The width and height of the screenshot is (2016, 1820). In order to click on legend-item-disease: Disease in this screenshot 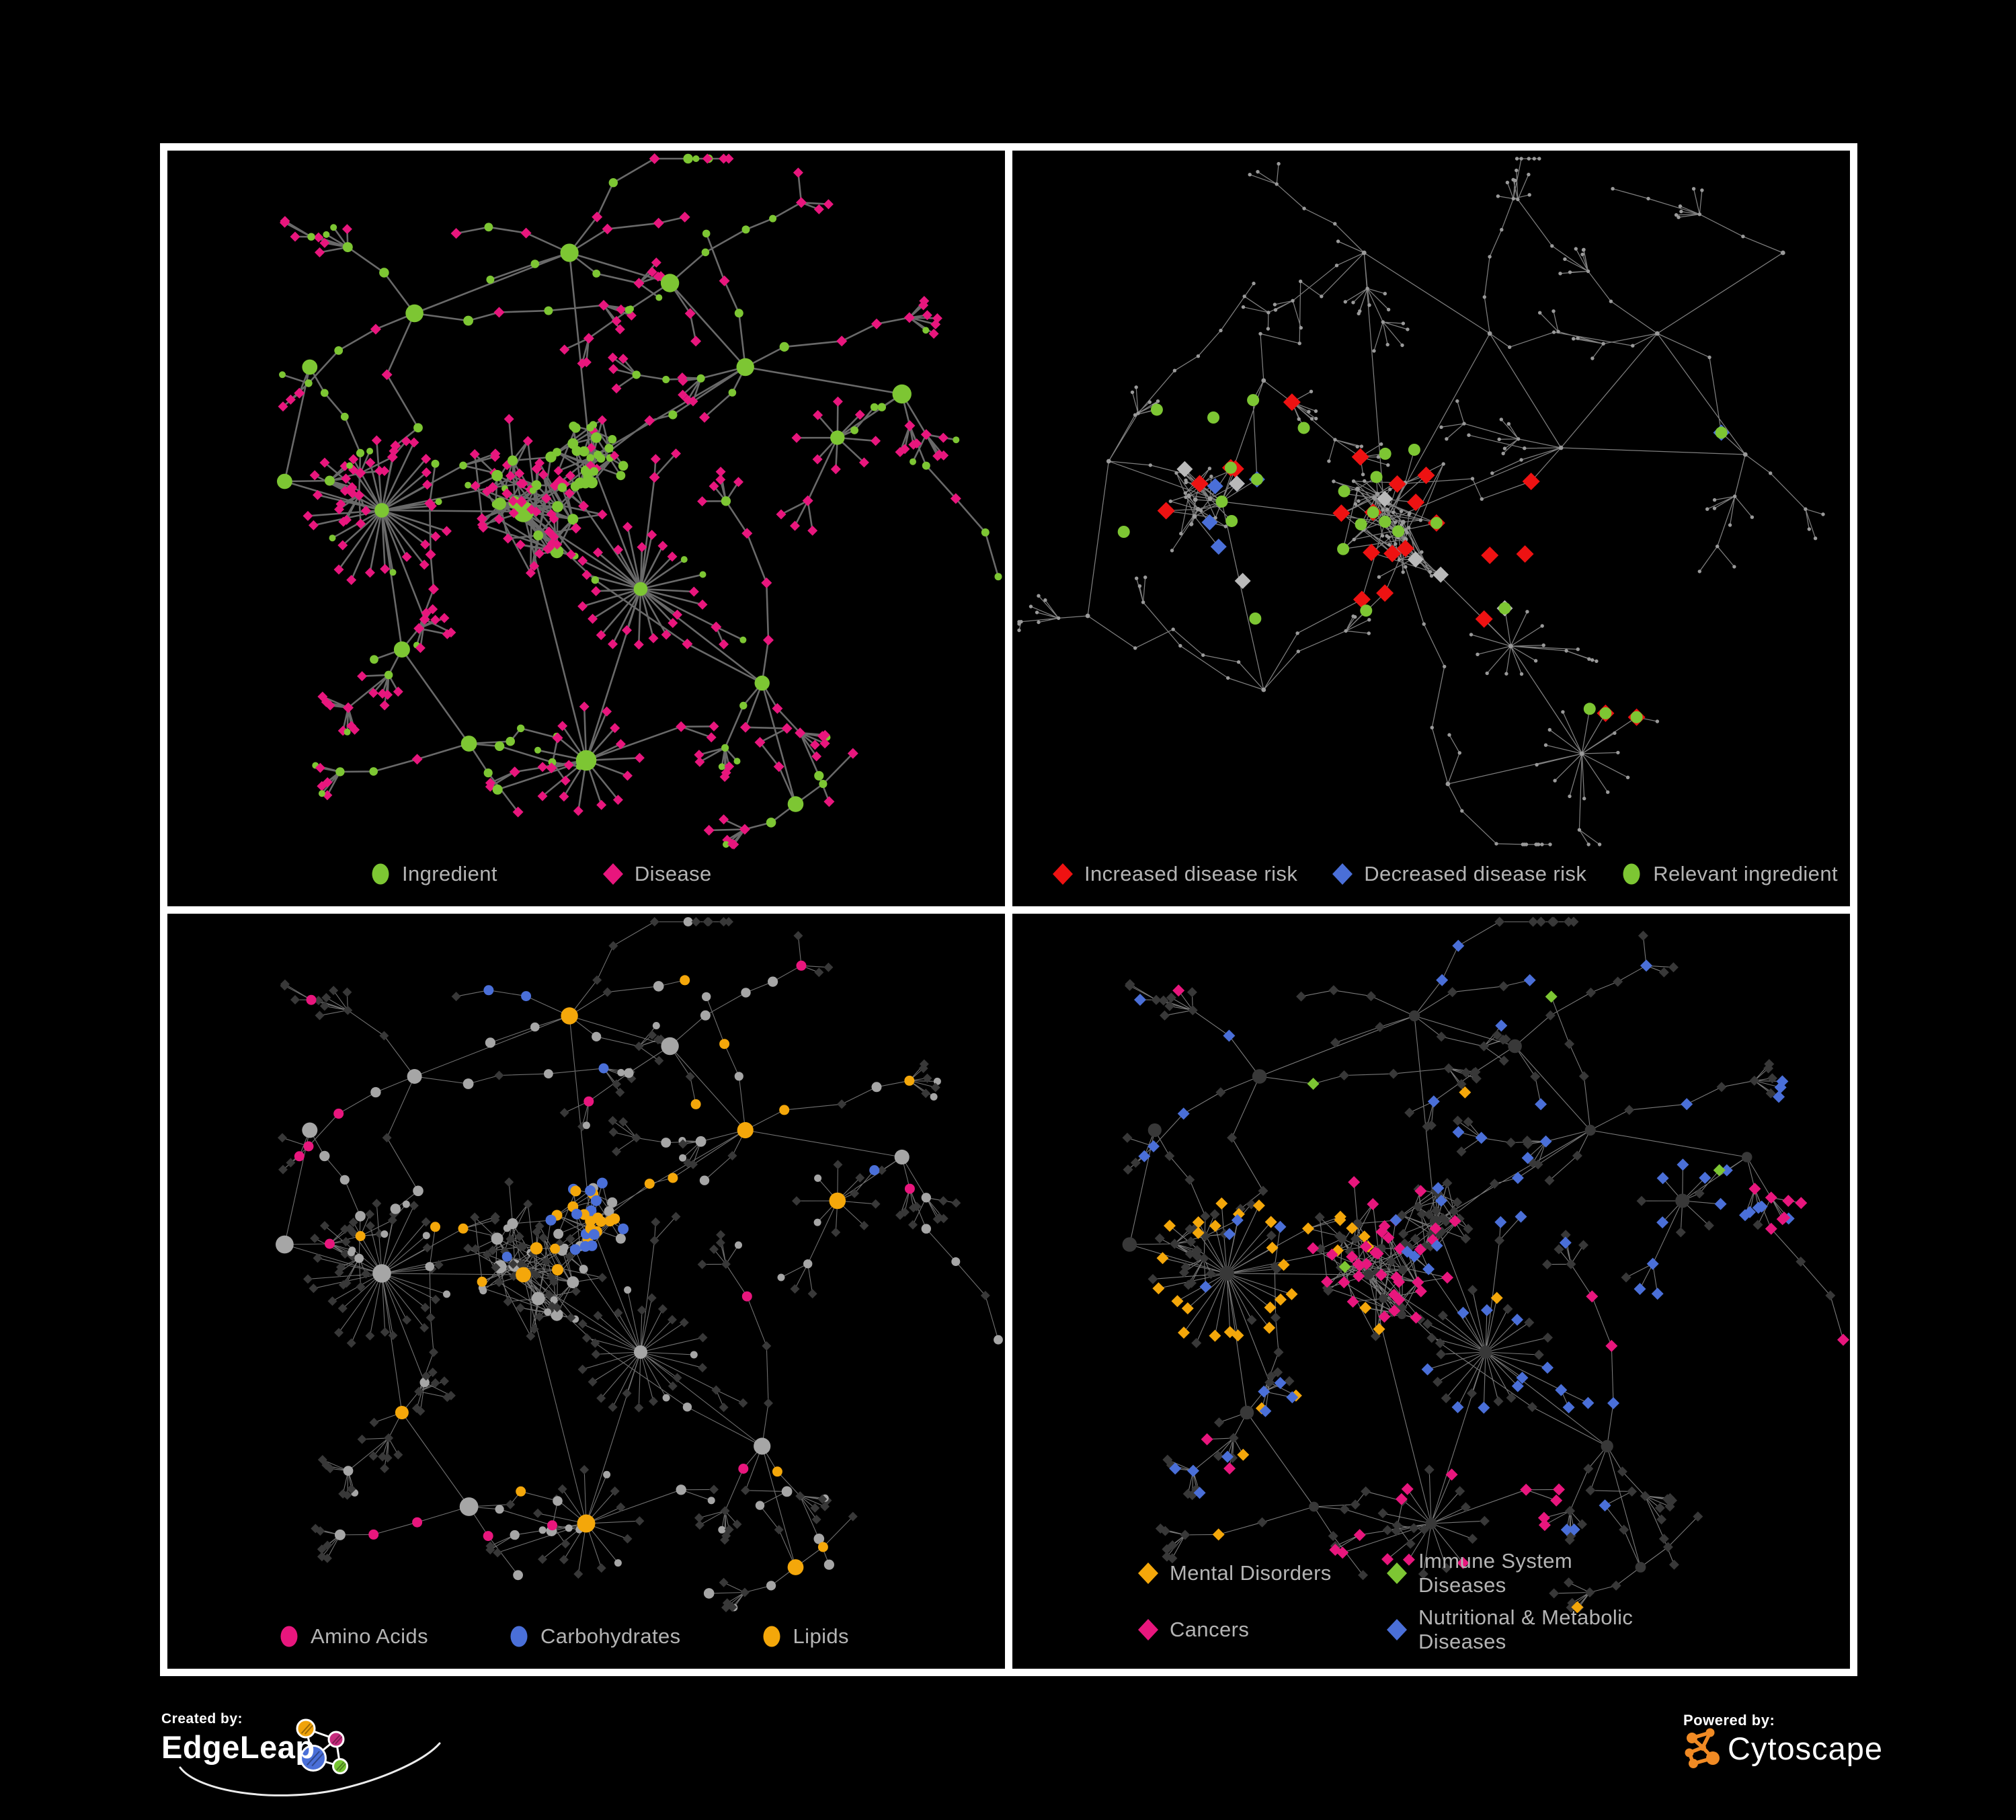, I will do `click(657, 874)`.